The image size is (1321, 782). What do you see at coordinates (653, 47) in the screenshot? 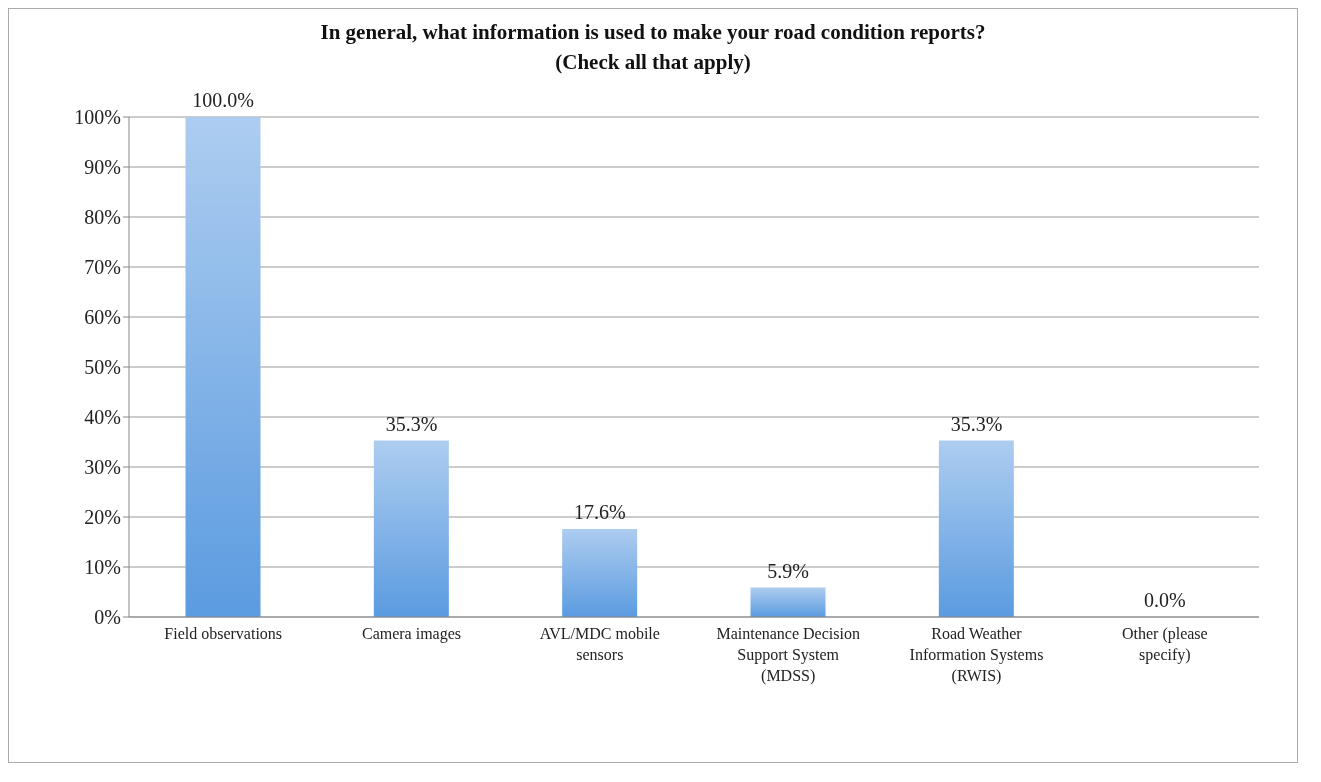
I see `chart-title: In general, what information is used to make your road condition reports? (Check all that apply)` at bounding box center [653, 47].